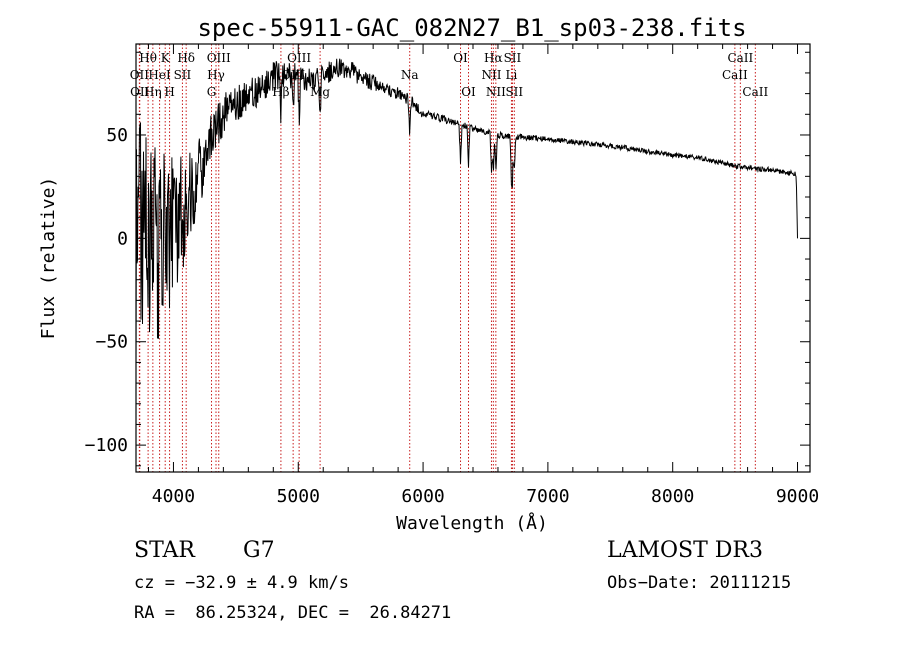 This screenshot has height=649, width=900. I want to click on spectral-line-label: HeI, so click(159, 75).